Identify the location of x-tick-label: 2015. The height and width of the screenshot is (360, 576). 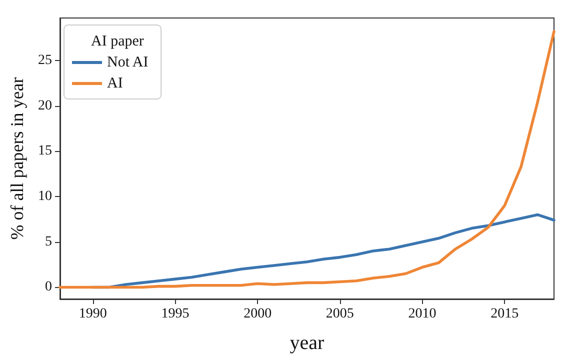
(504, 314).